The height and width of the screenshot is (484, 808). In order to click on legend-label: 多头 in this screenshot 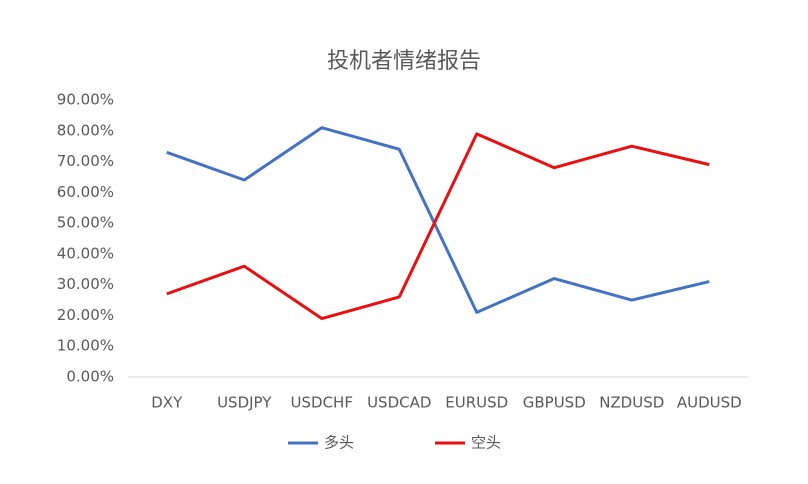, I will do `click(339, 443)`.